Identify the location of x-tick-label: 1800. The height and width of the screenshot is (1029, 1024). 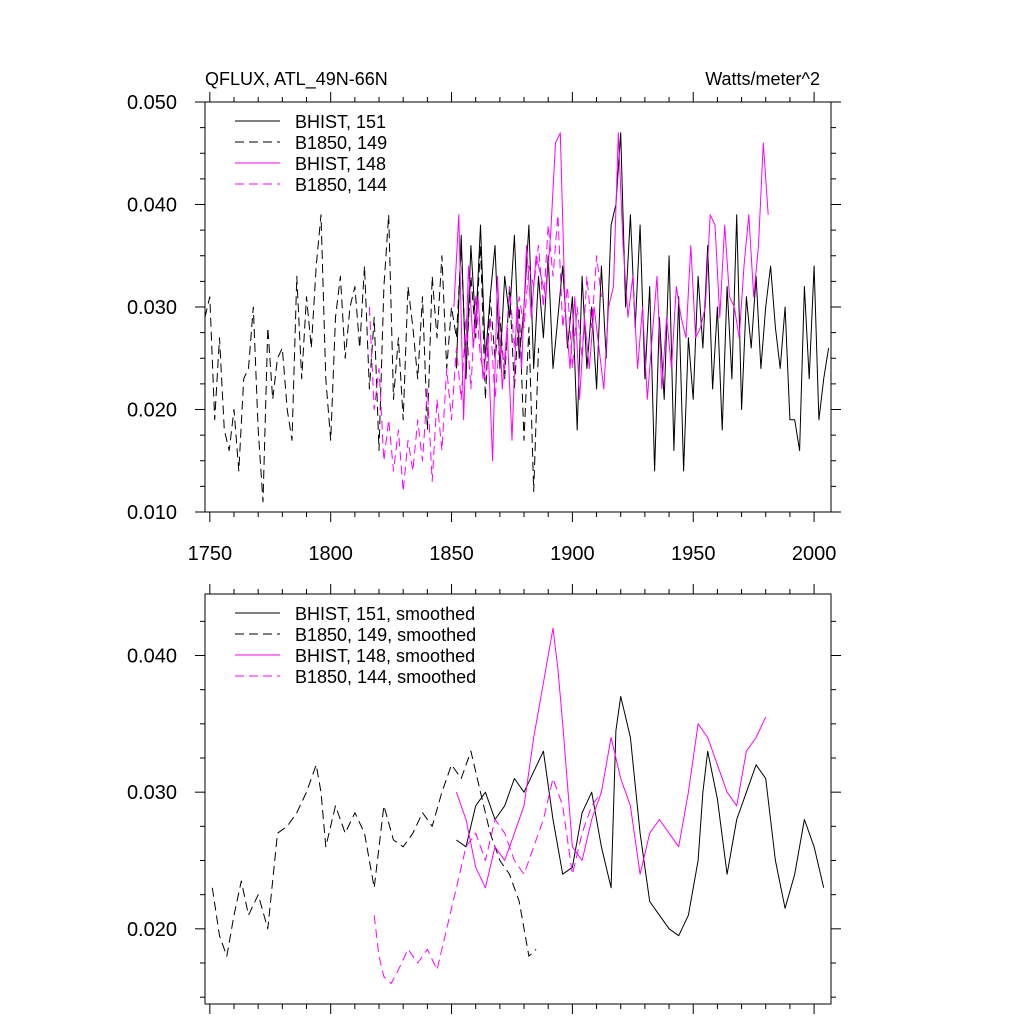
(330, 554).